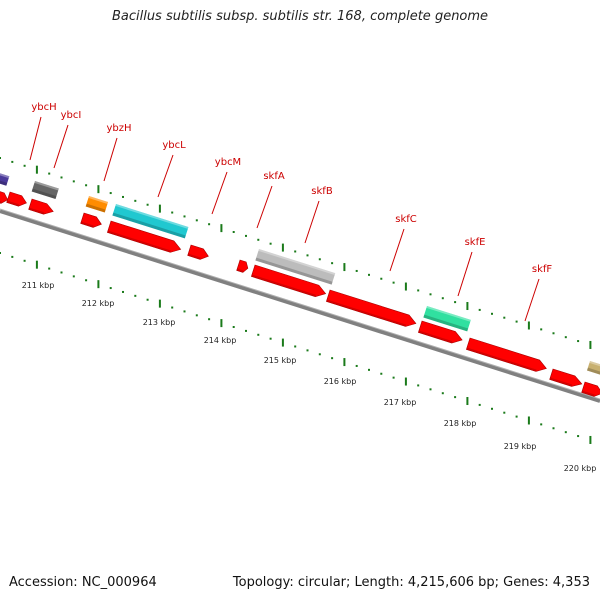  Describe the element at coordinates (280, 360) in the screenshot. I see `scale-label: 215 kbp` at that location.